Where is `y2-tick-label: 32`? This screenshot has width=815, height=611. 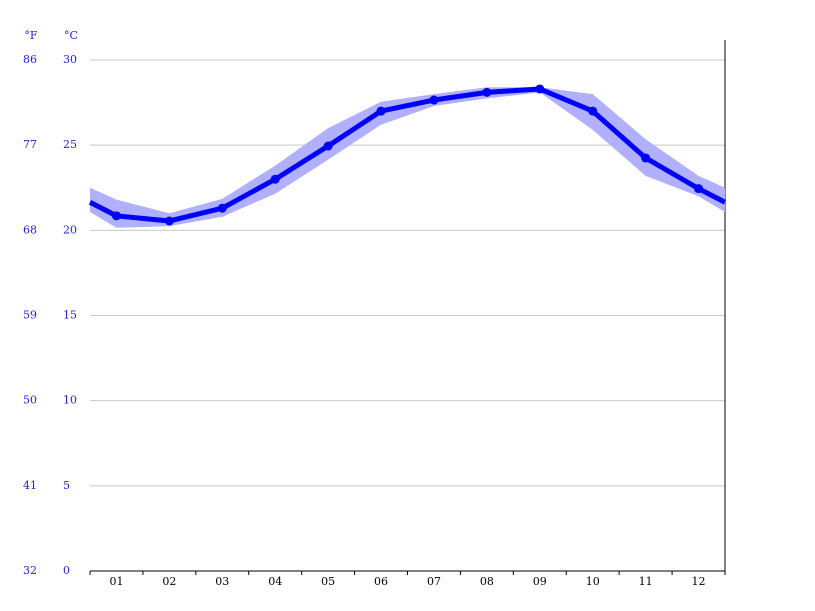 y2-tick-label: 32 is located at coordinates (30, 570).